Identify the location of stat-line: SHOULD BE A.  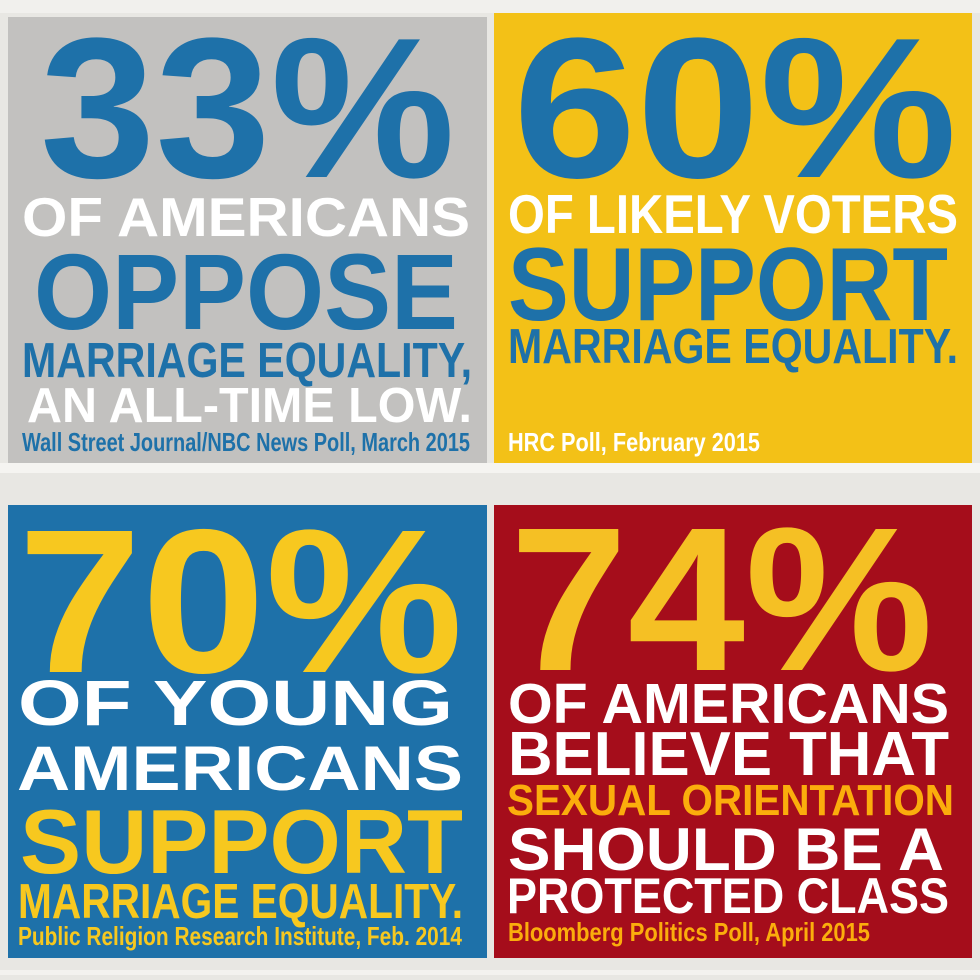
(726, 849).